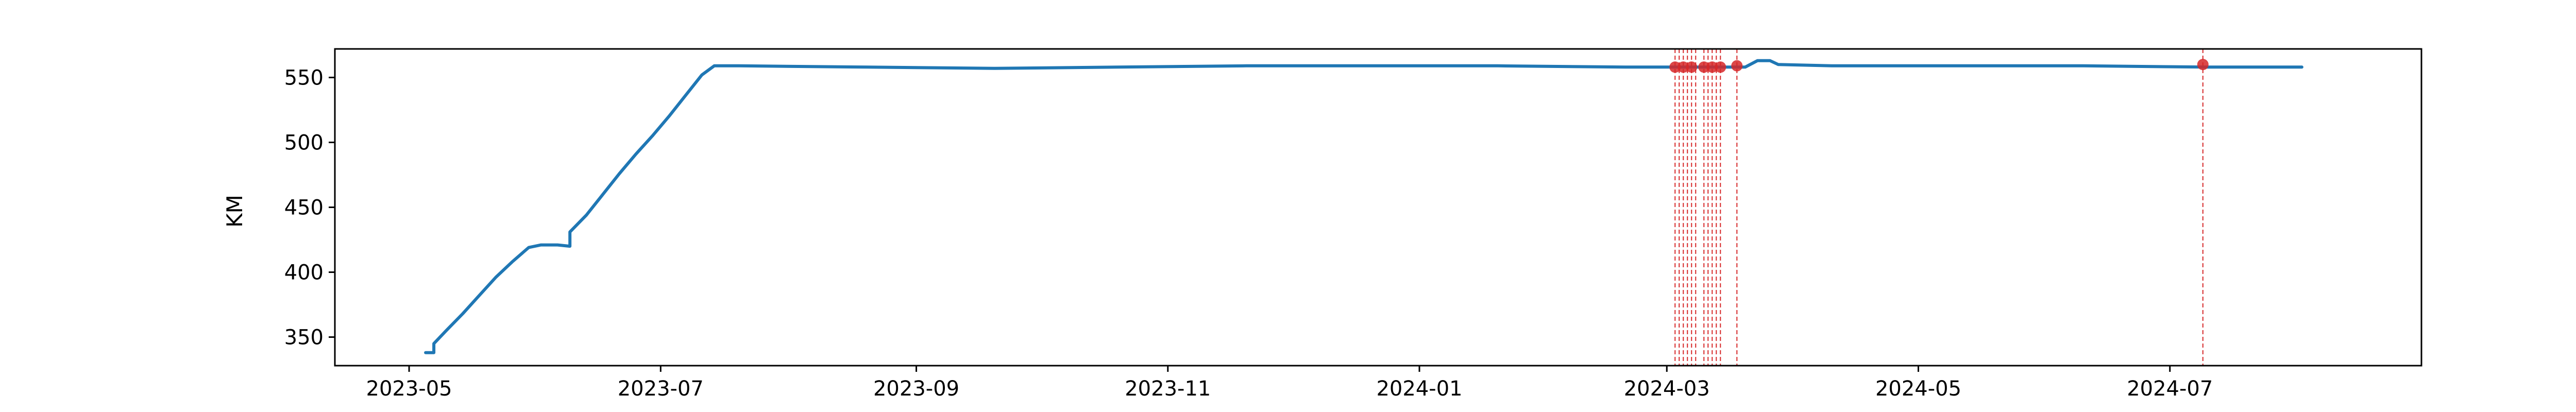 The width and height of the screenshot is (2576, 412). I want to click on x-tick-label: 2024-07, so click(2170, 389).